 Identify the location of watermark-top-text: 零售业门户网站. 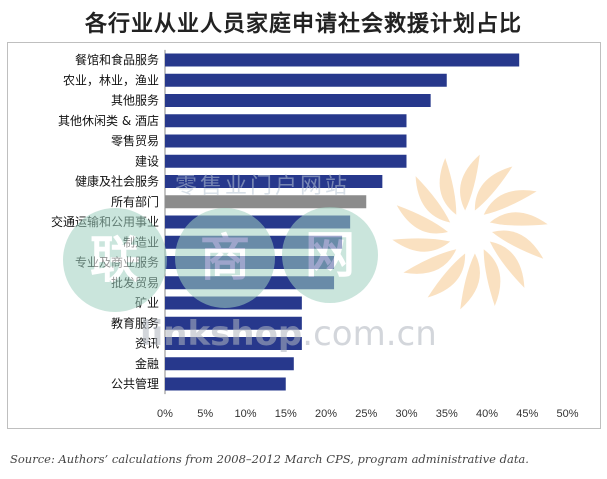
(262, 186).